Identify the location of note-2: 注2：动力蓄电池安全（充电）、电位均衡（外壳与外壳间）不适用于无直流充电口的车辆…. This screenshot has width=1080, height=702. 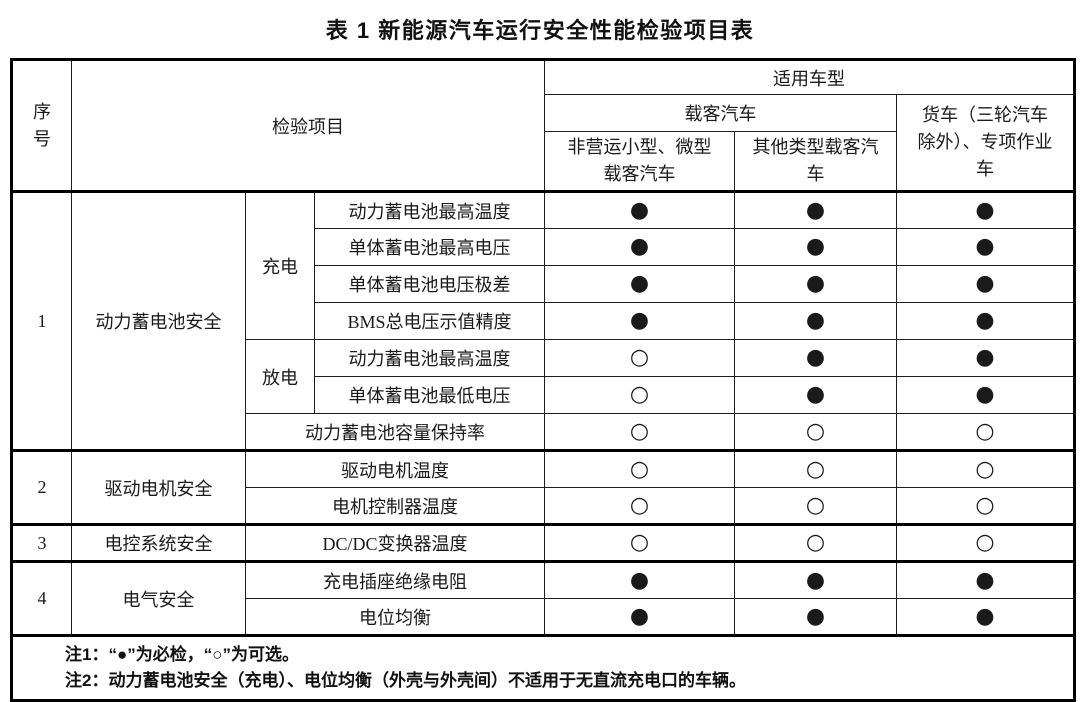
(405, 680).